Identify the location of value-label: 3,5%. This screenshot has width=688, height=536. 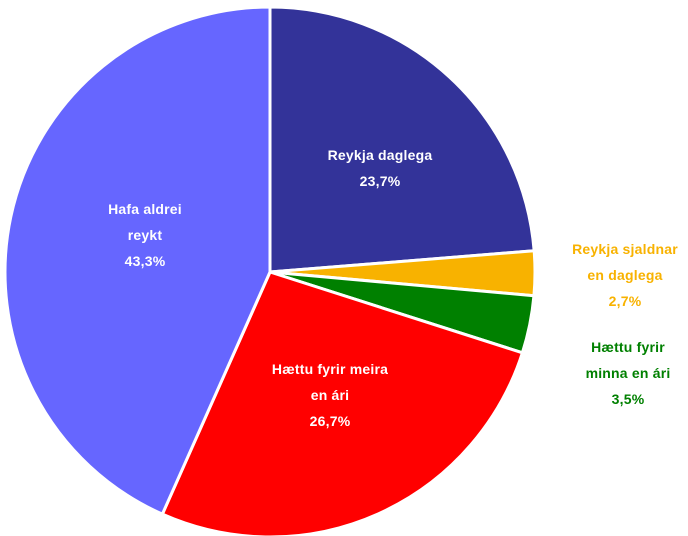
(628, 399).